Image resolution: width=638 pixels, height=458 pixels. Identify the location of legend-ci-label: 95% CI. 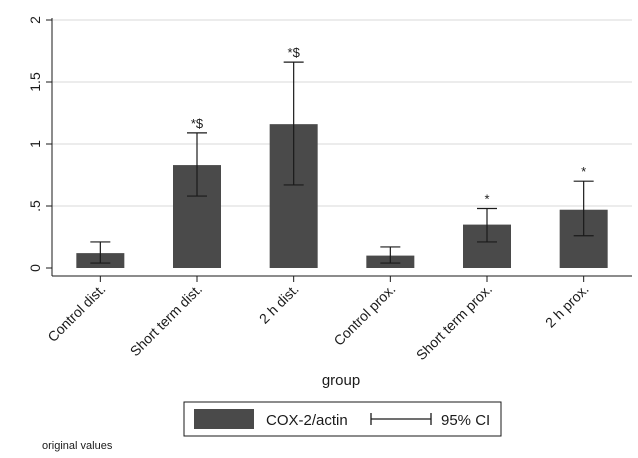
(465, 420).